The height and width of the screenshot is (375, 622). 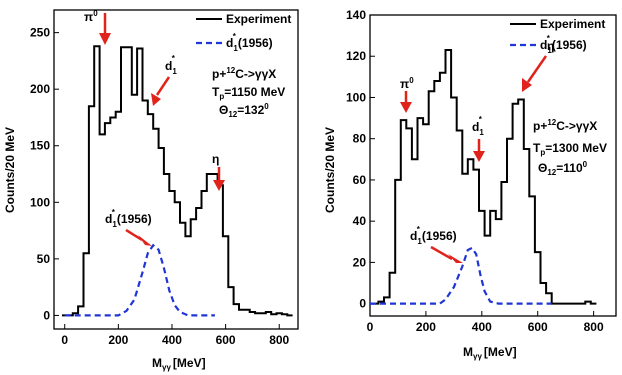 I want to click on right-angle-text: Θ12=1100, so click(x=563, y=168).